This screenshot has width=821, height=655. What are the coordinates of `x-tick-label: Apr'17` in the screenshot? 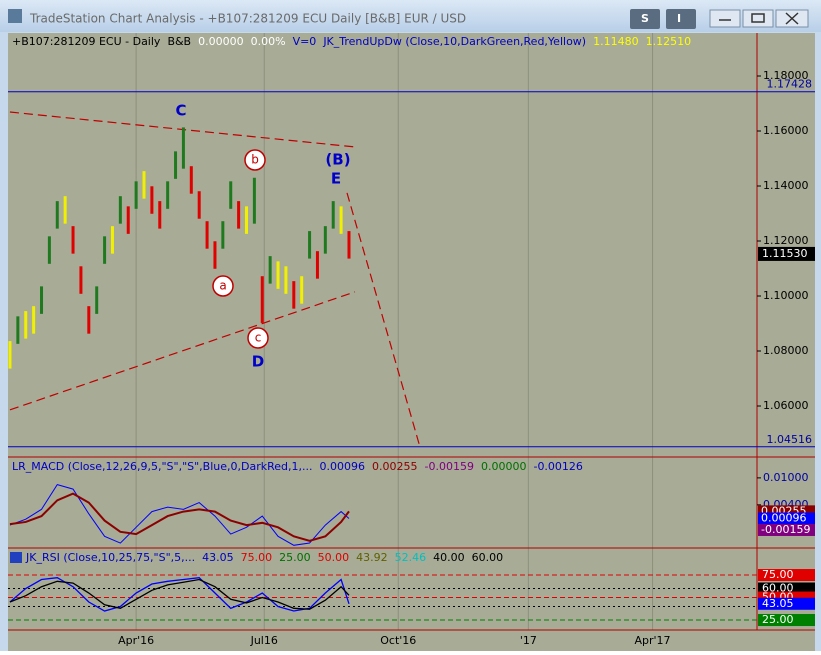 It's located at (653, 640).